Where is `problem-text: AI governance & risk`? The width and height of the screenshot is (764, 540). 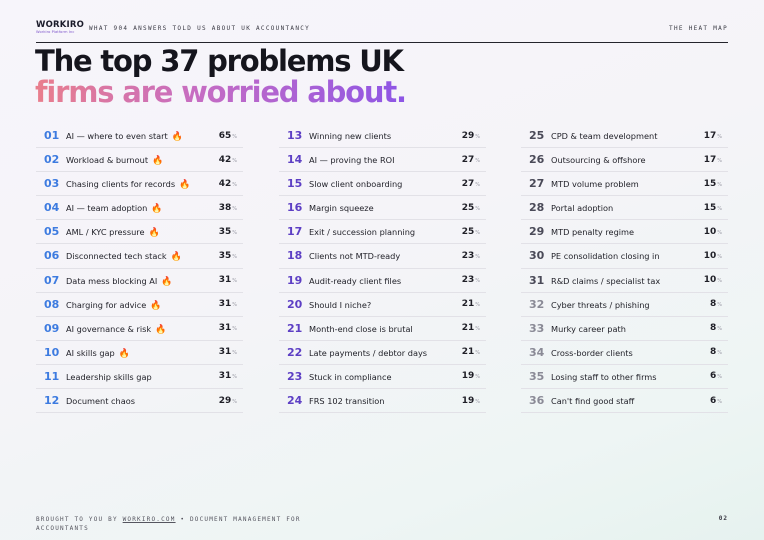
problem-text: AI governance & risk is located at coordinates (109, 328).